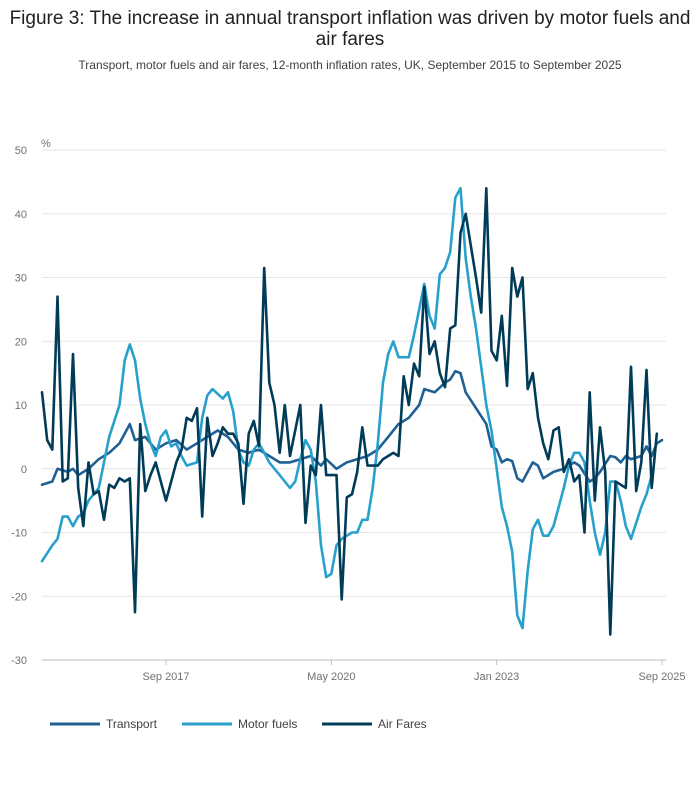 The width and height of the screenshot is (700, 810). Describe the element at coordinates (19, 597) in the screenshot. I see `y-tick-label: -20` at that location.